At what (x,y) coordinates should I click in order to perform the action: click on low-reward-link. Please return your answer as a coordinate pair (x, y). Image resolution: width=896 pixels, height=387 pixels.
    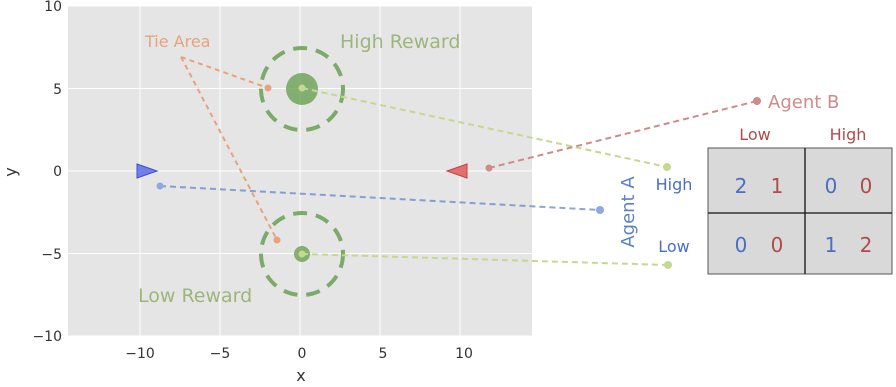
    Looking at the image, I should click on (485, 259).